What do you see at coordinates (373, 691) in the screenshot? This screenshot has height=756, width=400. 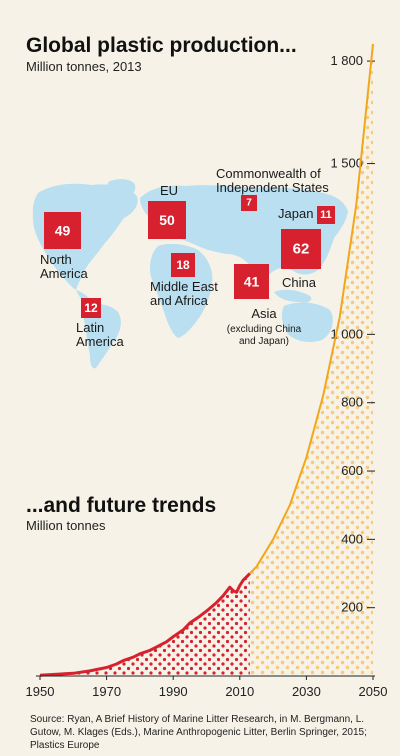 I see `x-tick-label: 2050` at bounding box center [373, 691].